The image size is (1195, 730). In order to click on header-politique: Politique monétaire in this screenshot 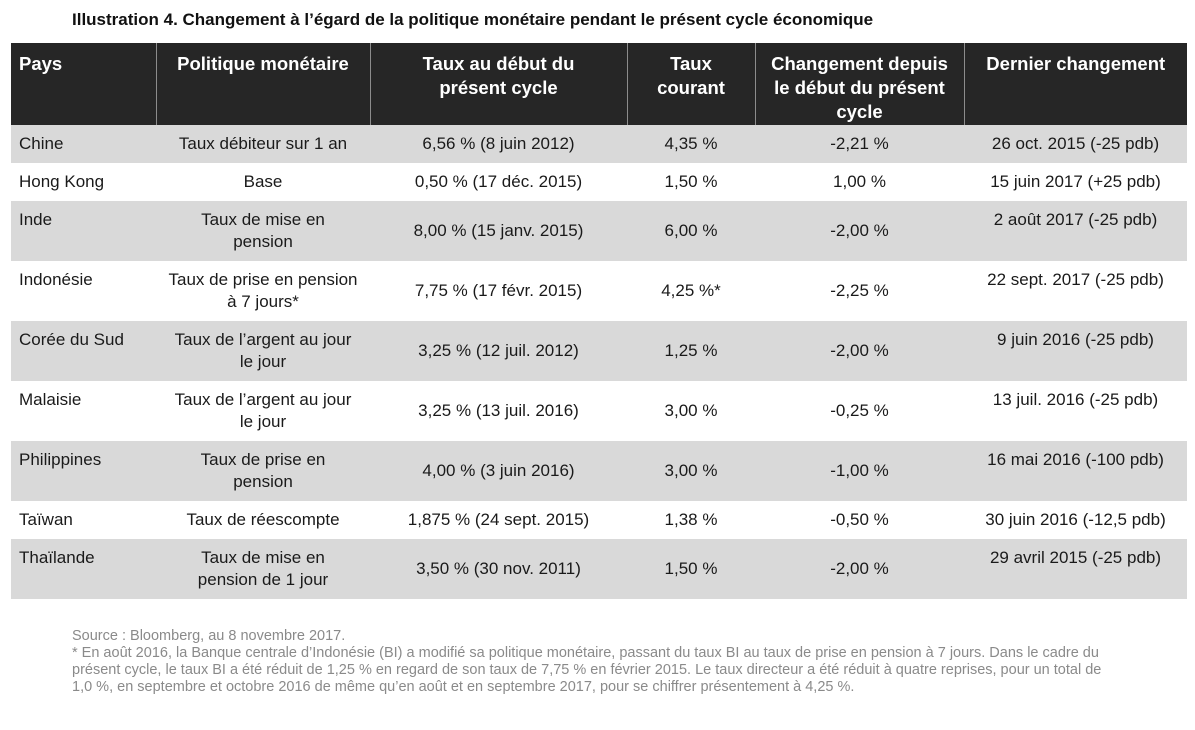, I will do `click(262, 84)`.